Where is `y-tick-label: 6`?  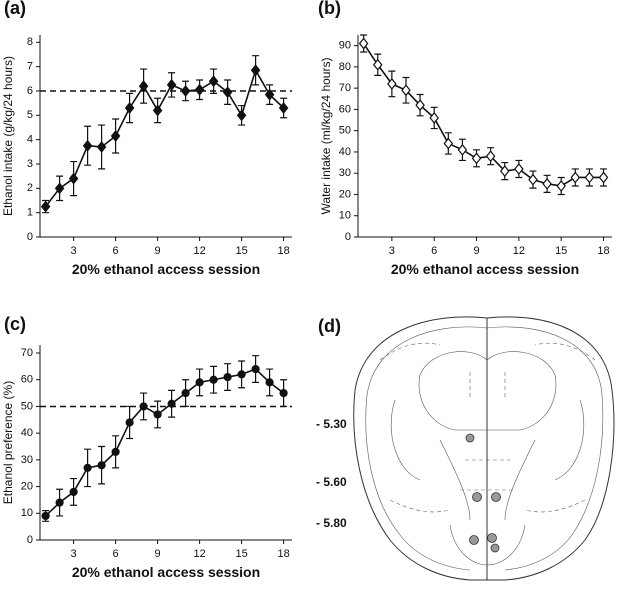
y-tick-label: 6 is located at coordinates (30, 91).